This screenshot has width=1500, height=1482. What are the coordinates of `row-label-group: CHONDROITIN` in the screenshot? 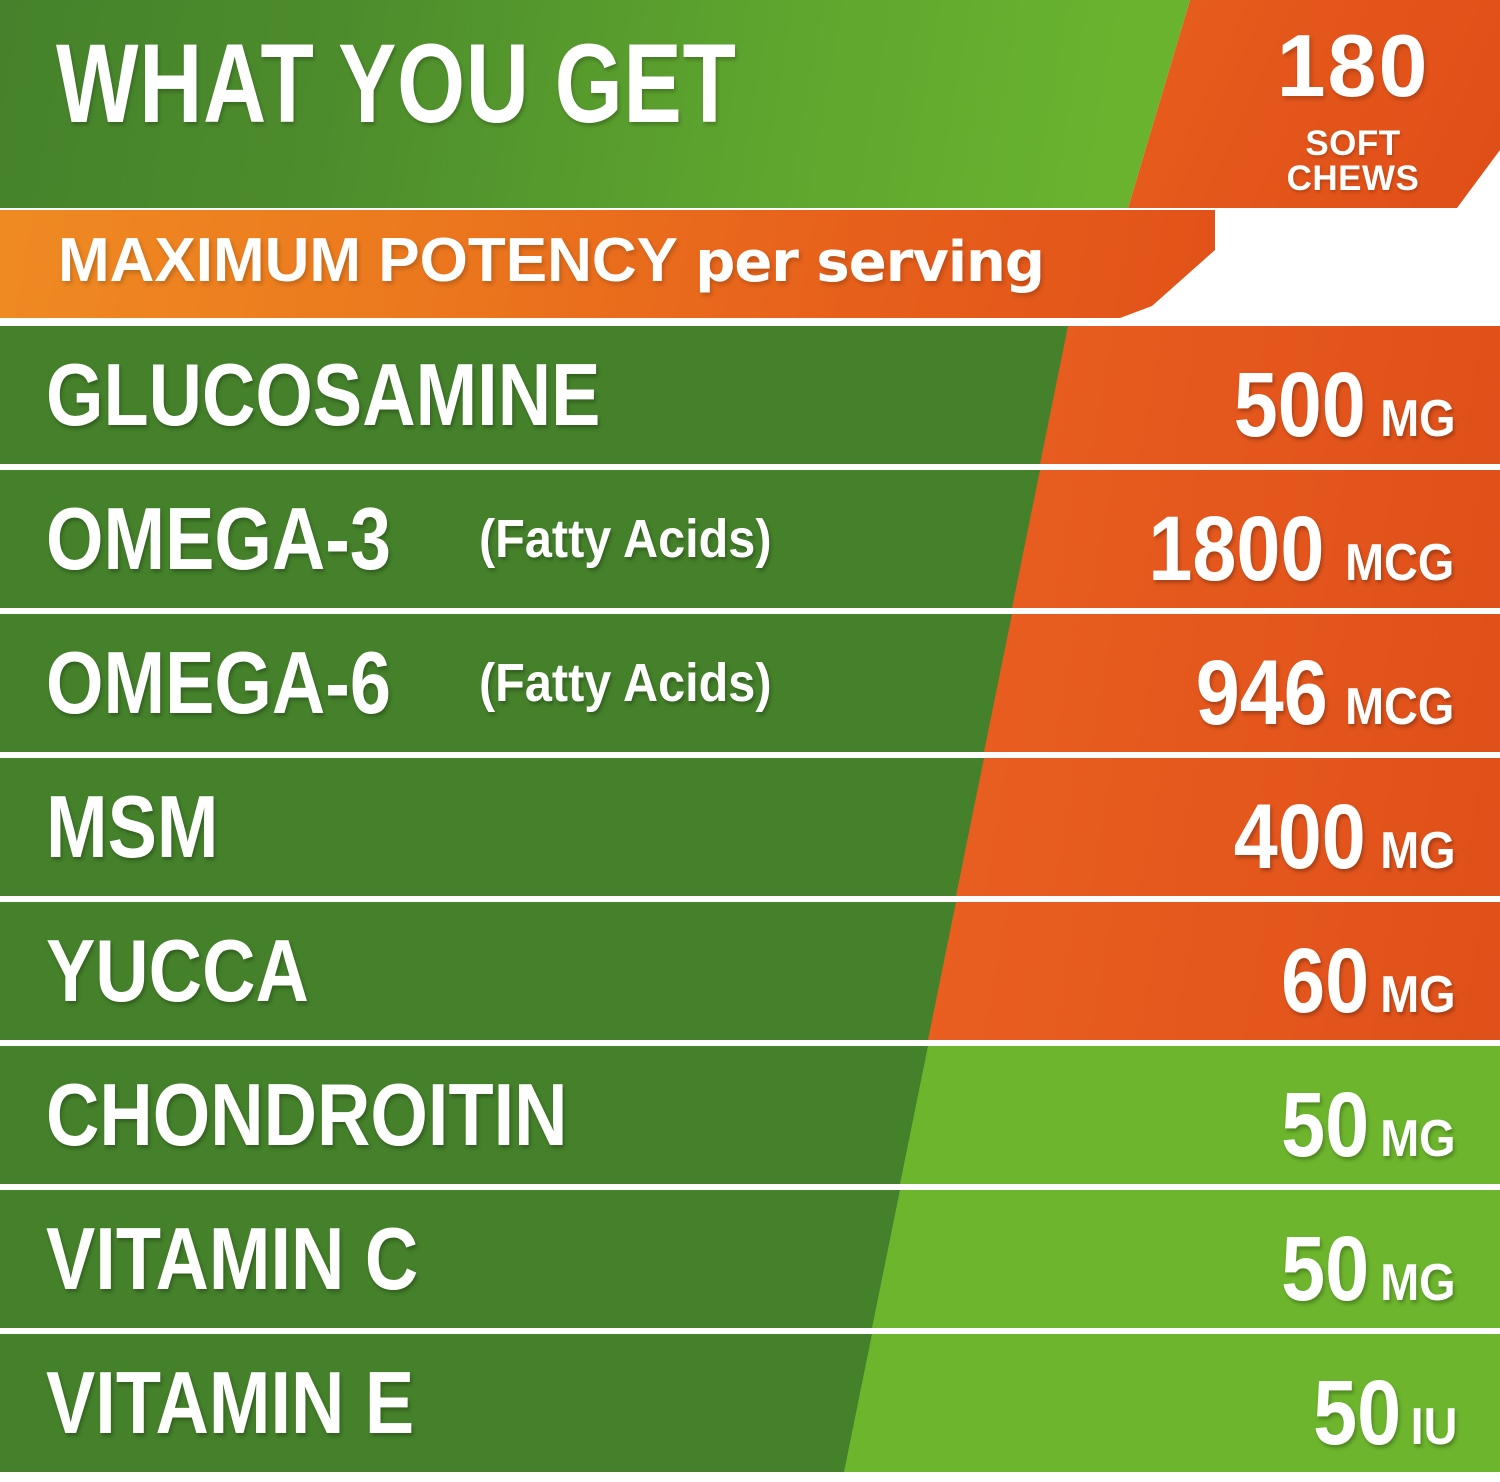 It's located at (356, 1115).